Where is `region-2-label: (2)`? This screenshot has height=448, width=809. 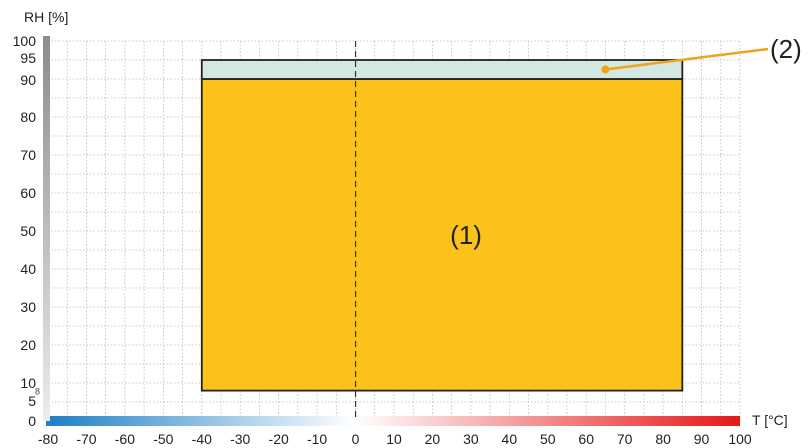
region-2-label: (2) is located at coordinates (786, 49).